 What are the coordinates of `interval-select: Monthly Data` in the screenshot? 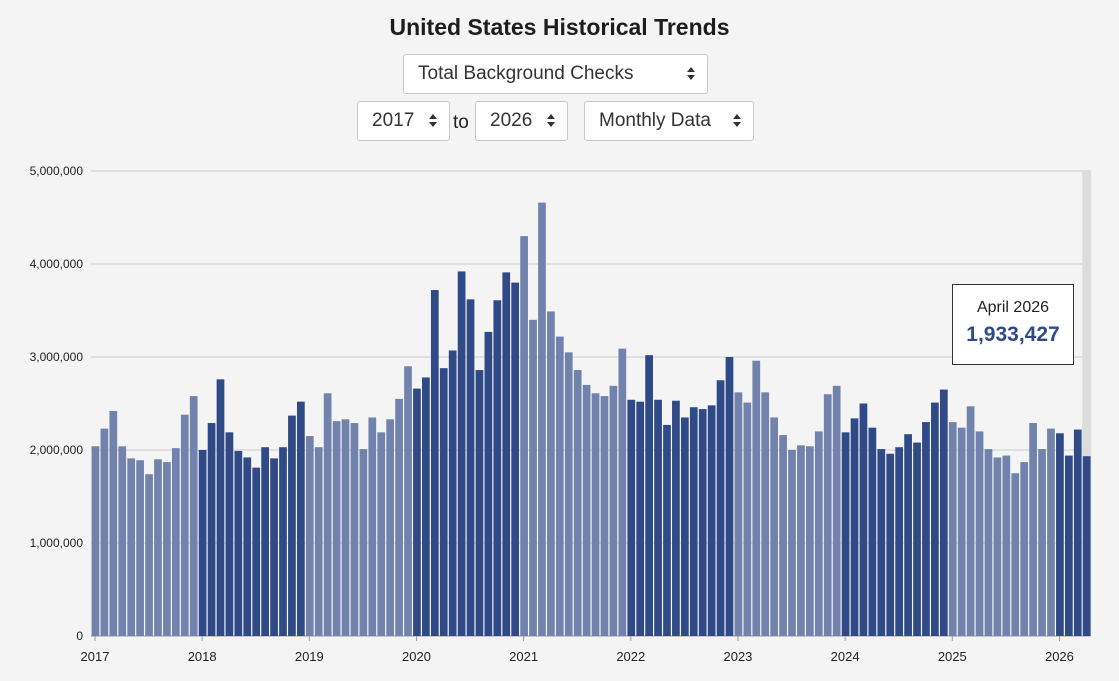 It's located at (669, 121).